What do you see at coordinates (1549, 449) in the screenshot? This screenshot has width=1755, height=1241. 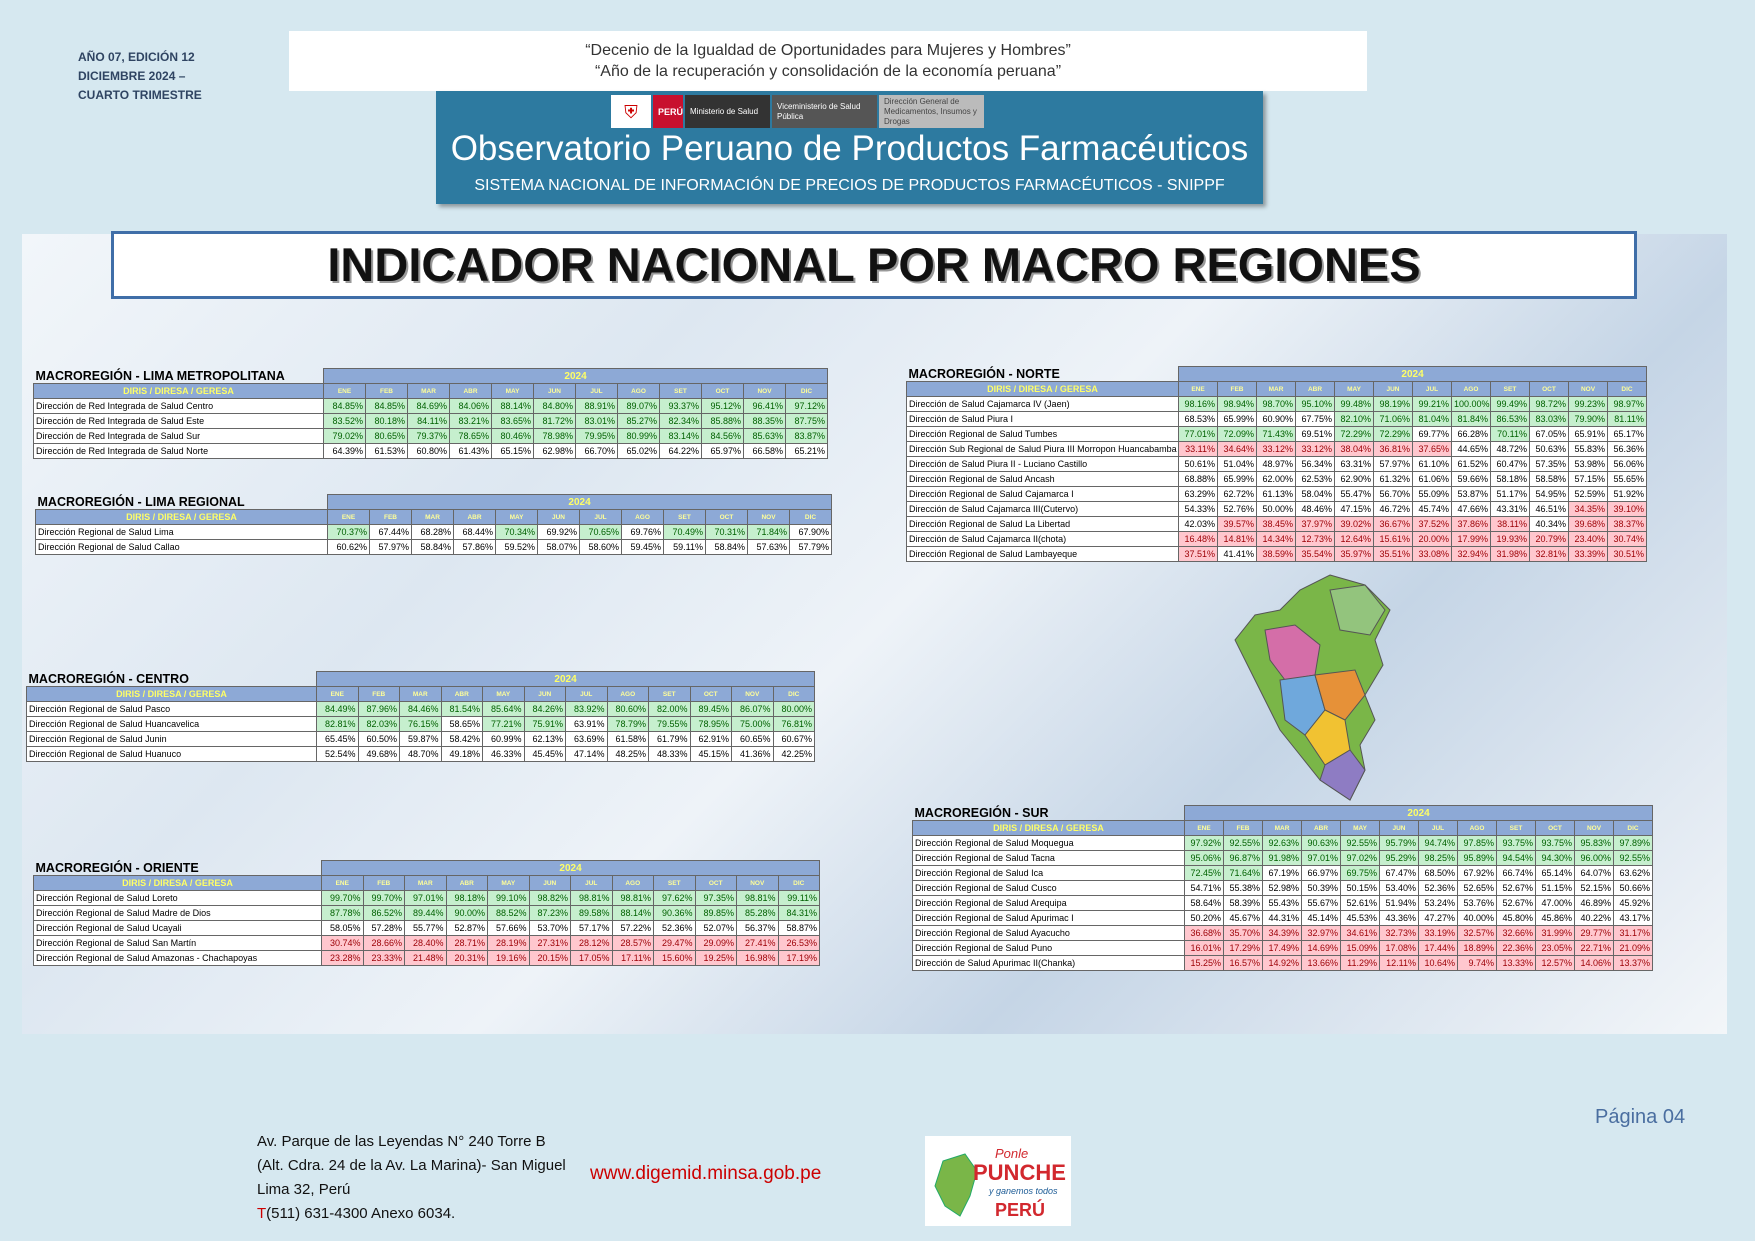 I see `value-cell: 50.63%` at bounding box center [1549, 449].